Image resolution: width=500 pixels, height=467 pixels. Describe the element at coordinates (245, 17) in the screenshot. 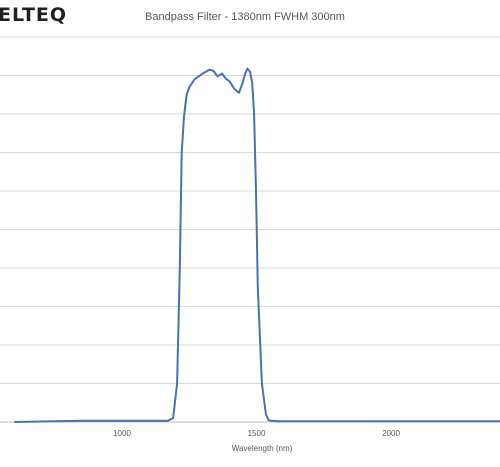

I see `chart-title: Bandpass Filter - 1380nm FWHM 300nm` at that location.